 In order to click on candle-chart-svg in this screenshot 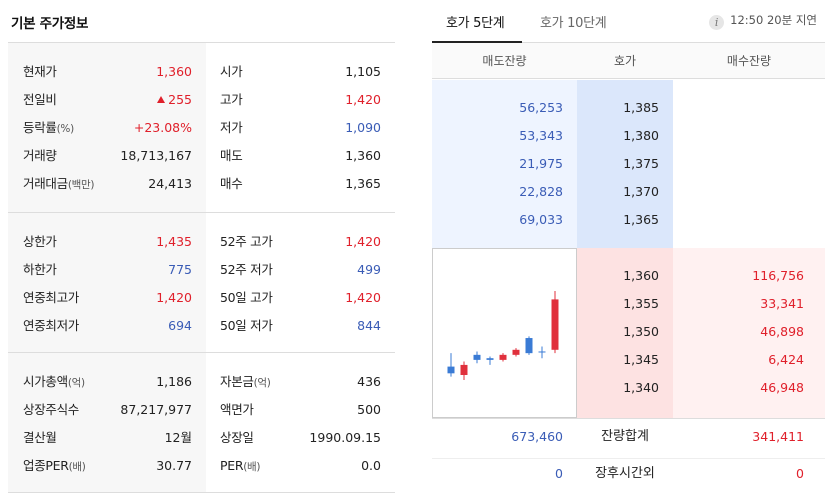, I will do `click(503, 336)`.